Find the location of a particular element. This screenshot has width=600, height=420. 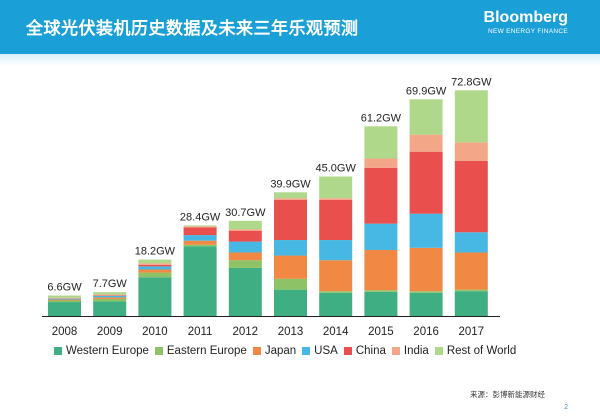

bar-segment-2010-japan is located at coordinates (155, 271).